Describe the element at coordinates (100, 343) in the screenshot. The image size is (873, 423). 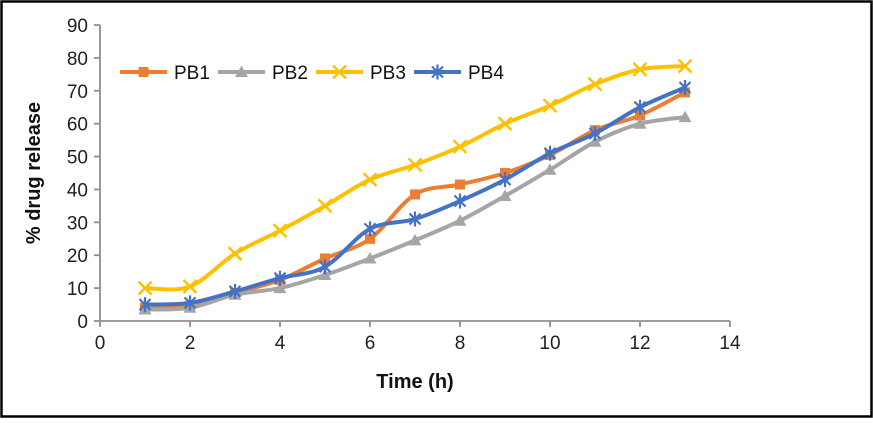
I see `x-tick-label: 0` at that location.